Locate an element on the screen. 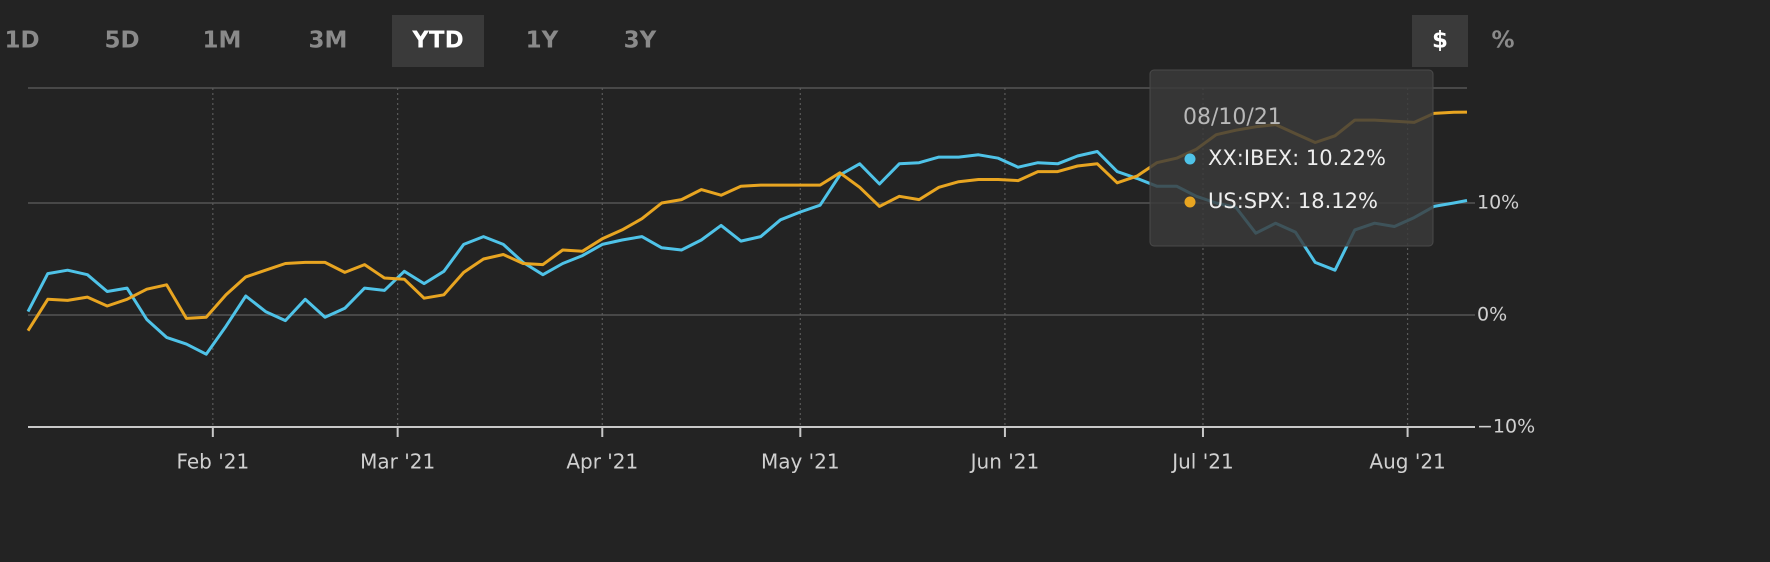 Image resolution: width=1770 pixels, height=562 pixels. x-tick-label: Jun '21 is located at coordinates (1004, 462).